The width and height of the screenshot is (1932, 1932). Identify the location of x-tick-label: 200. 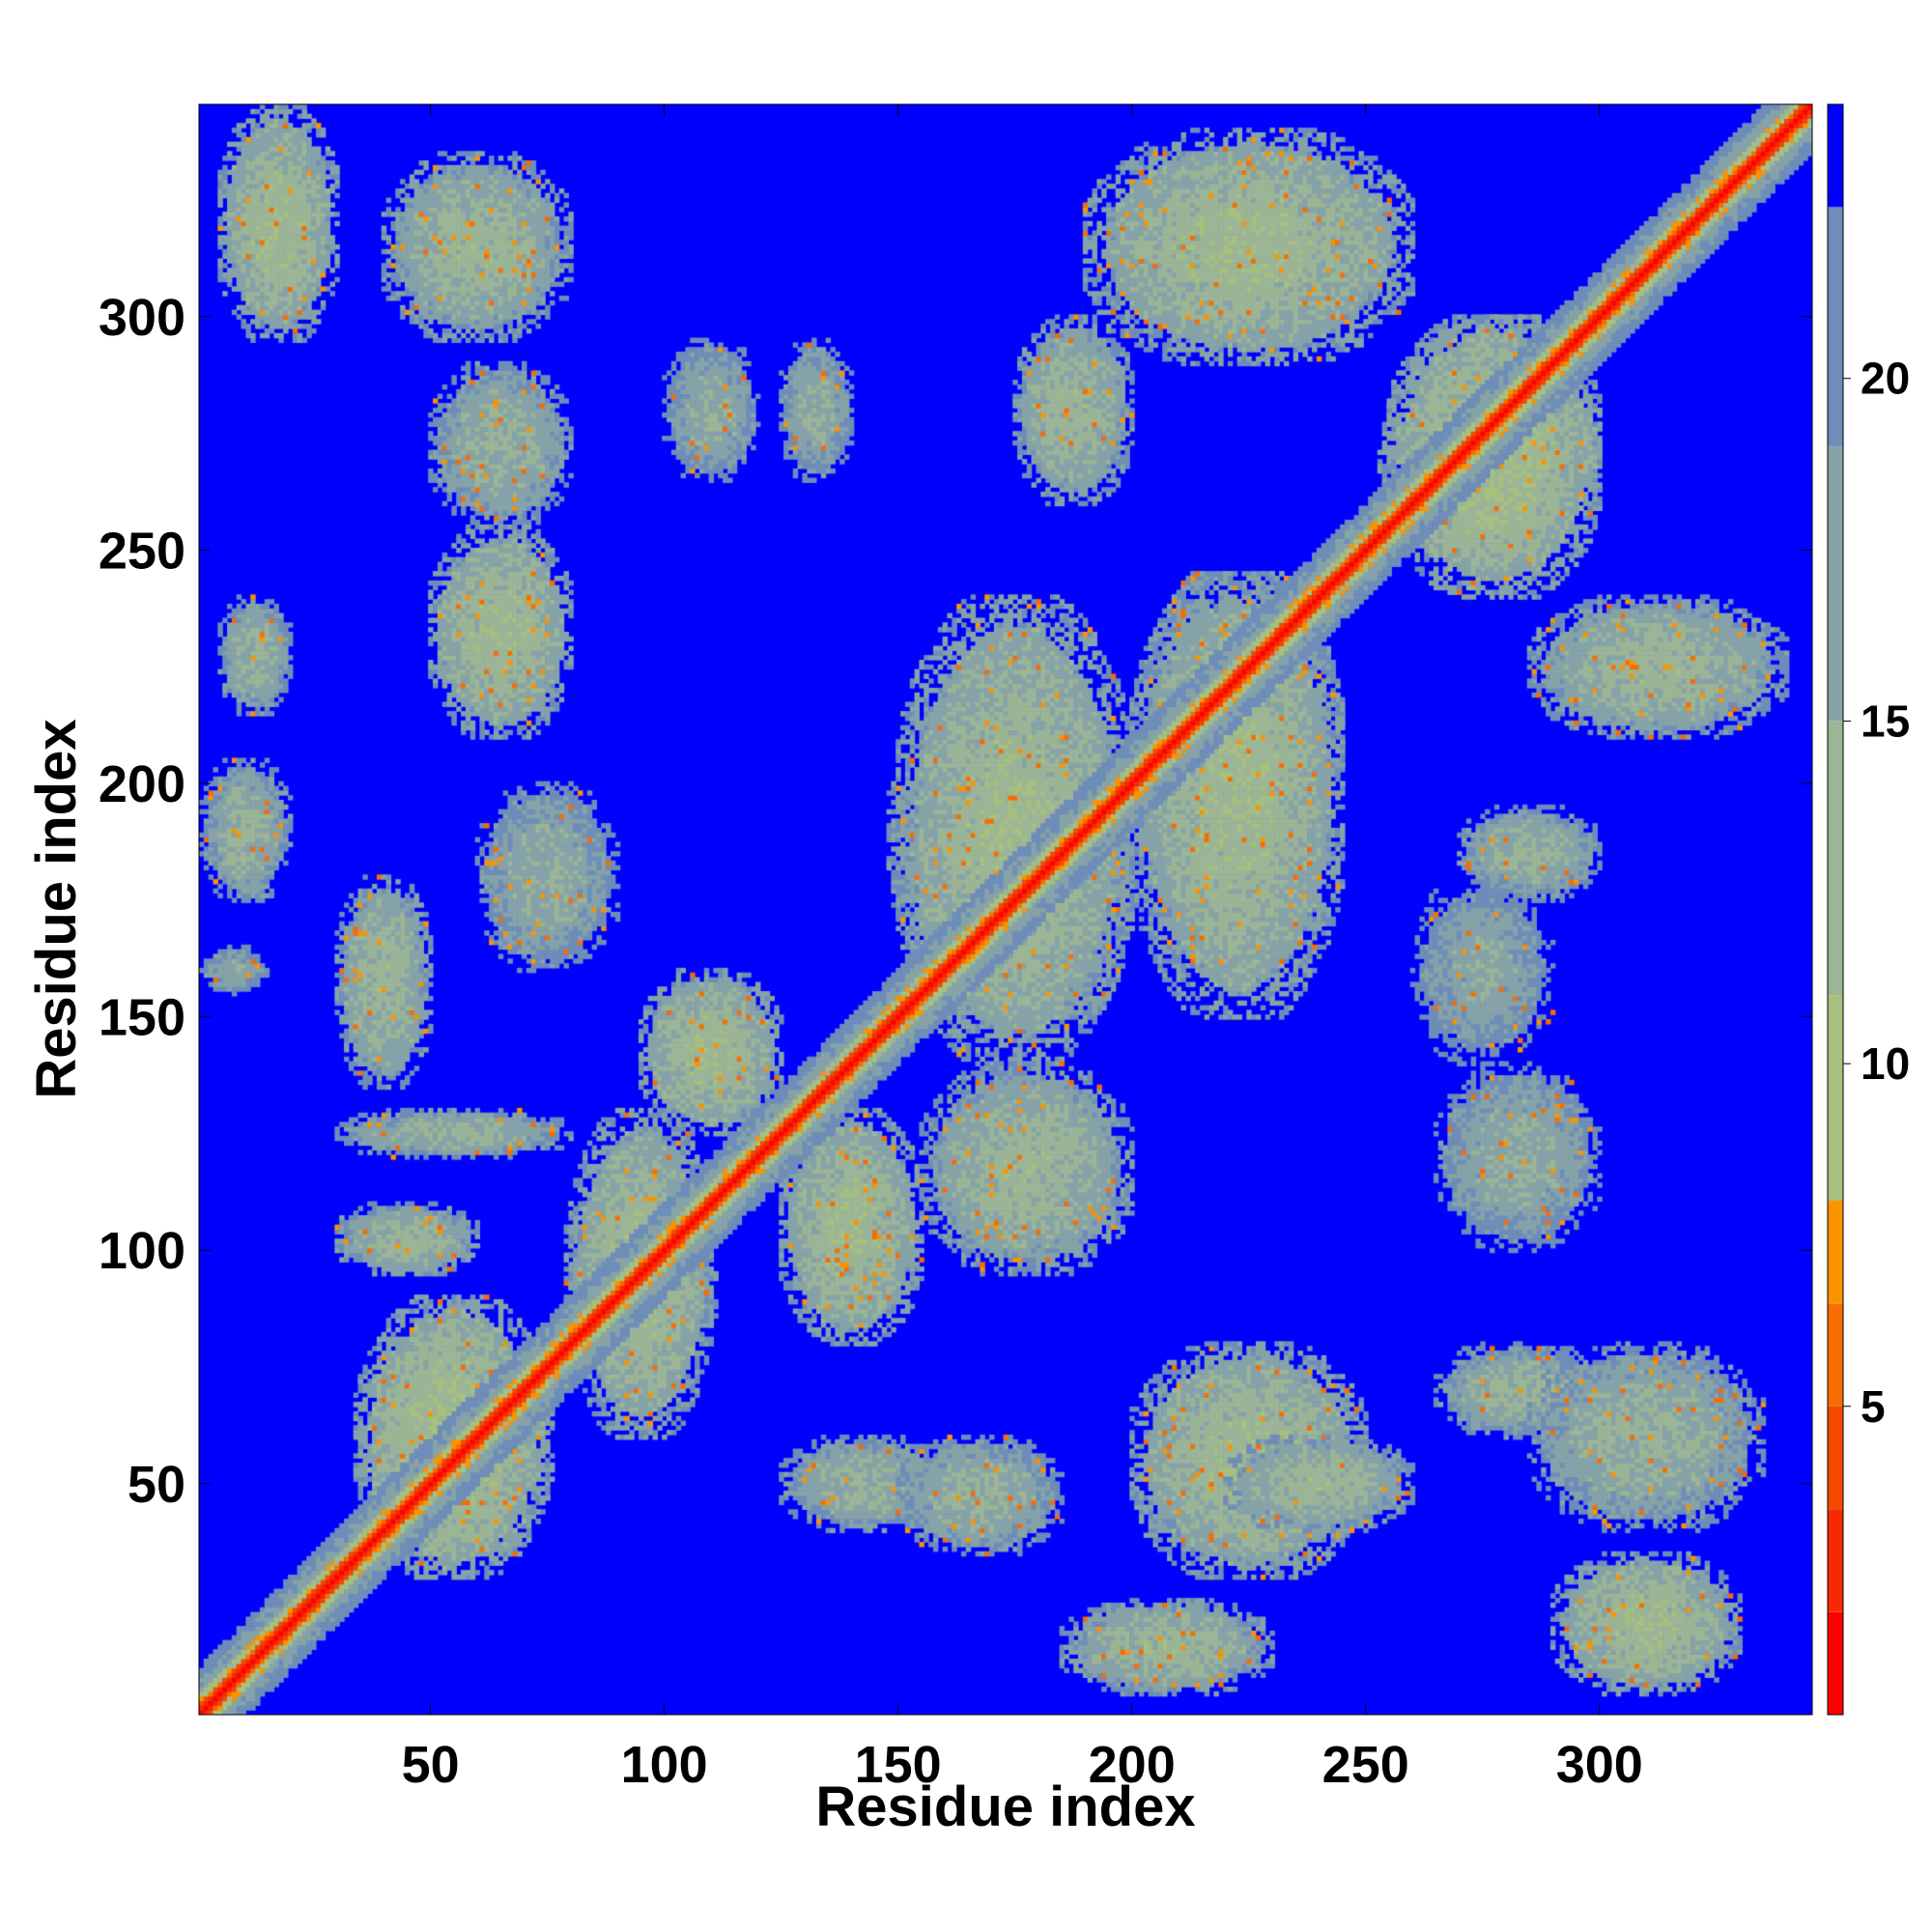
(1132, 1765).